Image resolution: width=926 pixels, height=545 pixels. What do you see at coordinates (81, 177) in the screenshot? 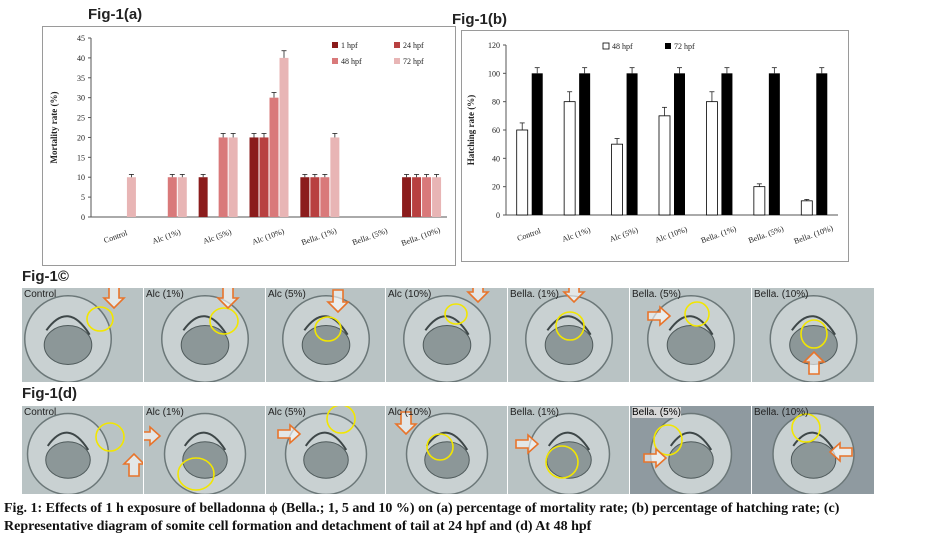
I see `y-tick-label: 10` at bounding box center [81, 177].